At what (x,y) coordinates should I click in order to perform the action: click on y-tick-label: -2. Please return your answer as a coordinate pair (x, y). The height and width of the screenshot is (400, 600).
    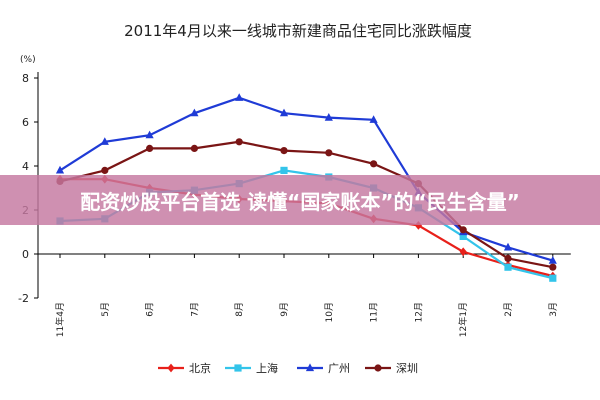
    Looking at the image, I should click on (23, 298).